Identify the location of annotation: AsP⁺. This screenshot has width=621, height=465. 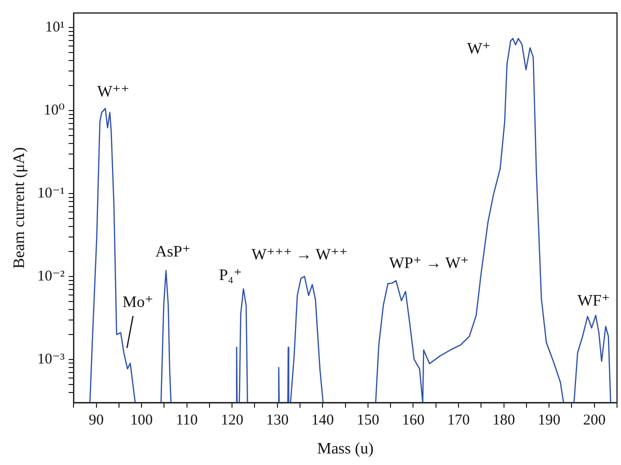
(173, 252).